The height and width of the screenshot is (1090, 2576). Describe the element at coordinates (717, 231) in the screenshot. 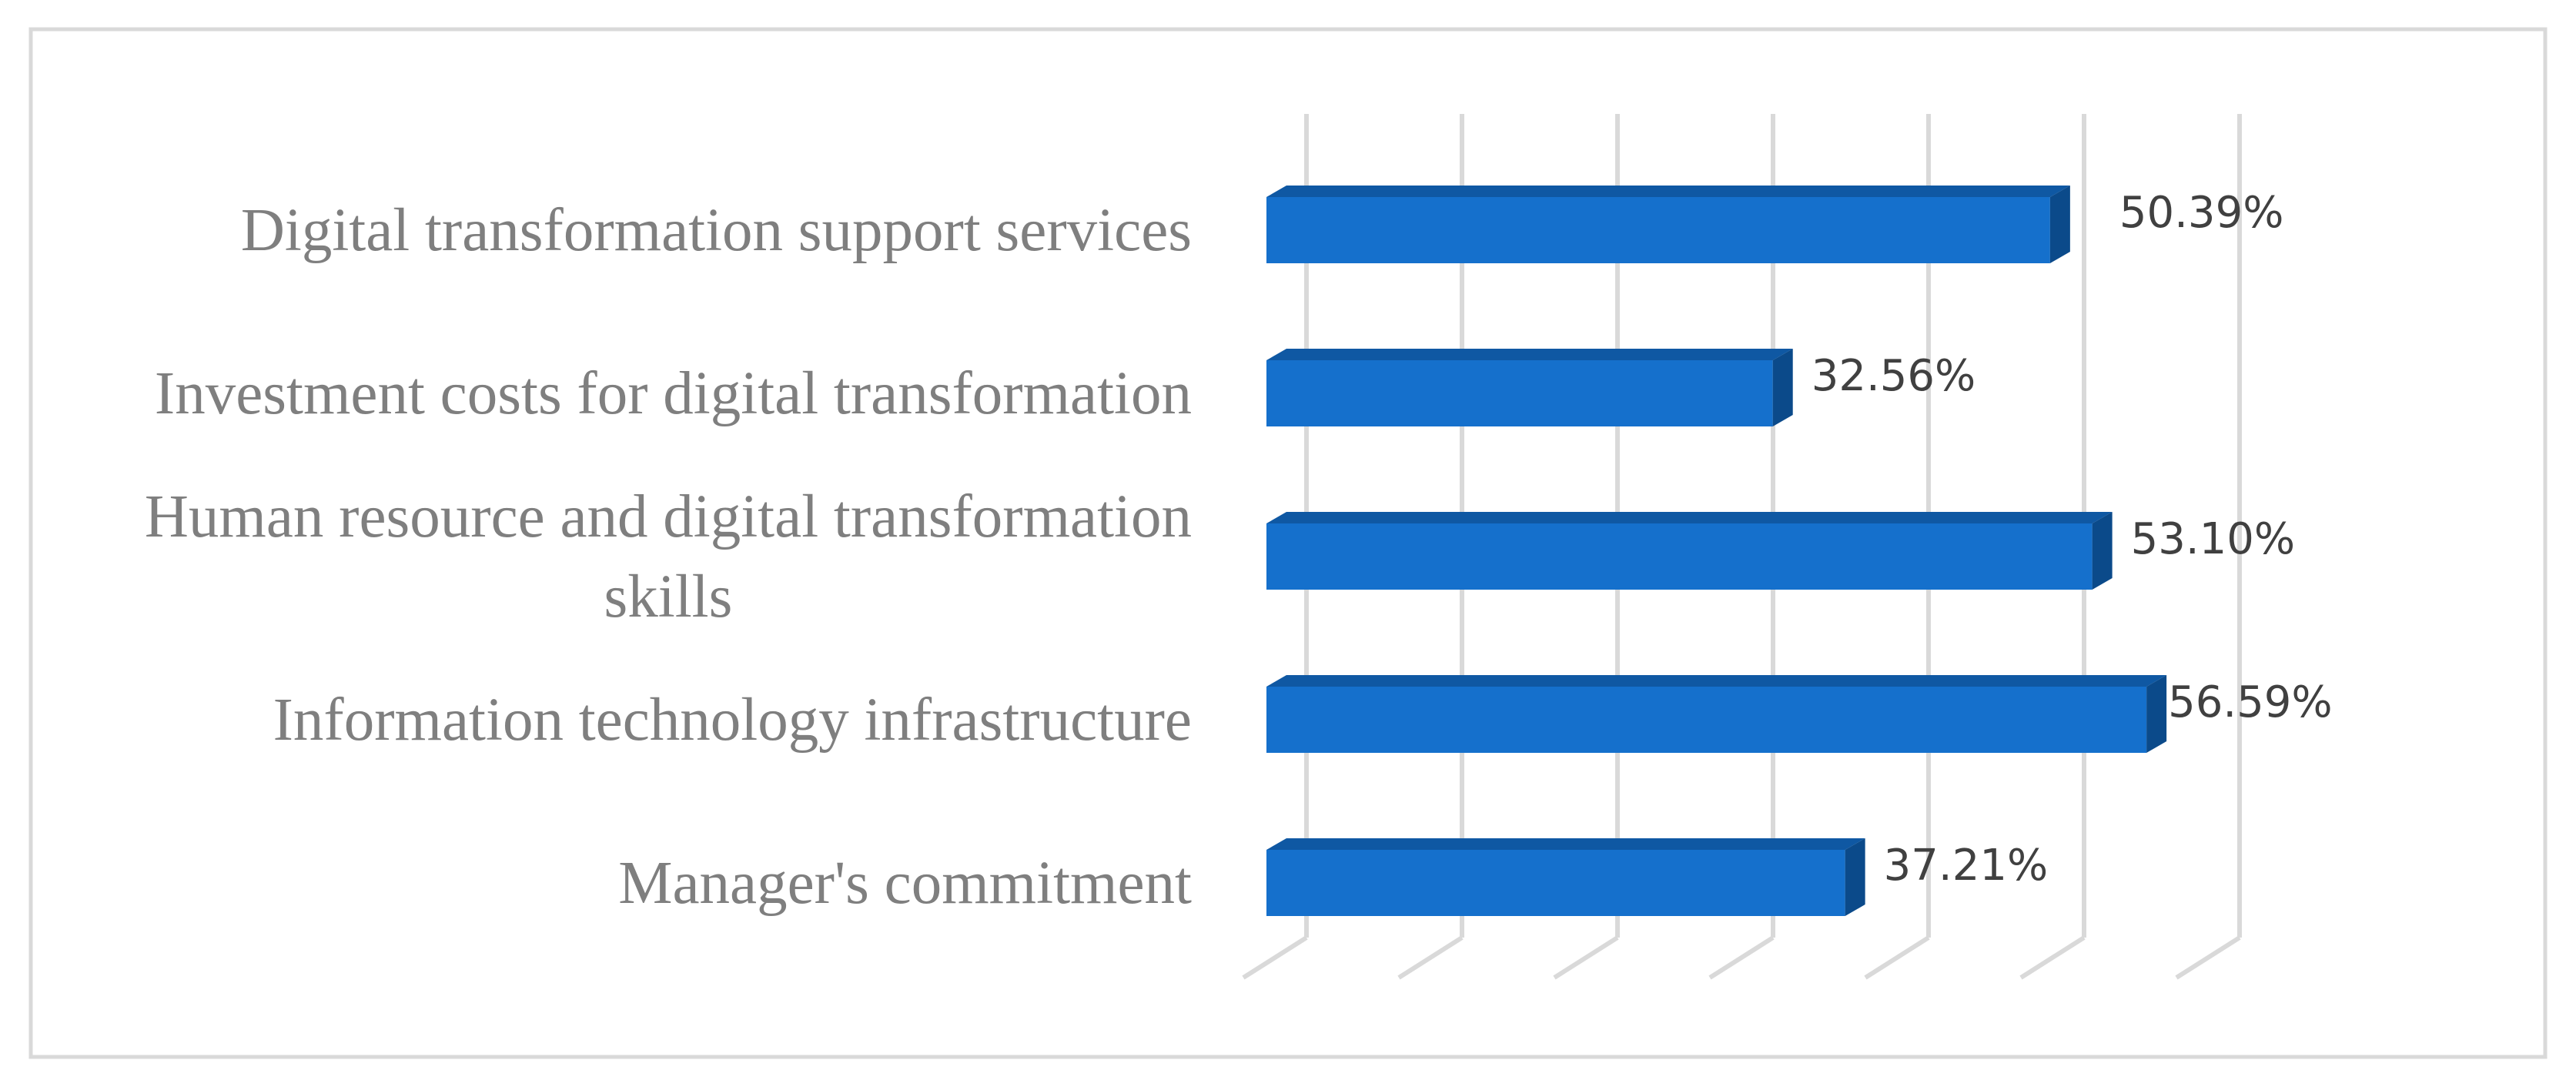

I see `category-label: Digital transformation support services` at that location.